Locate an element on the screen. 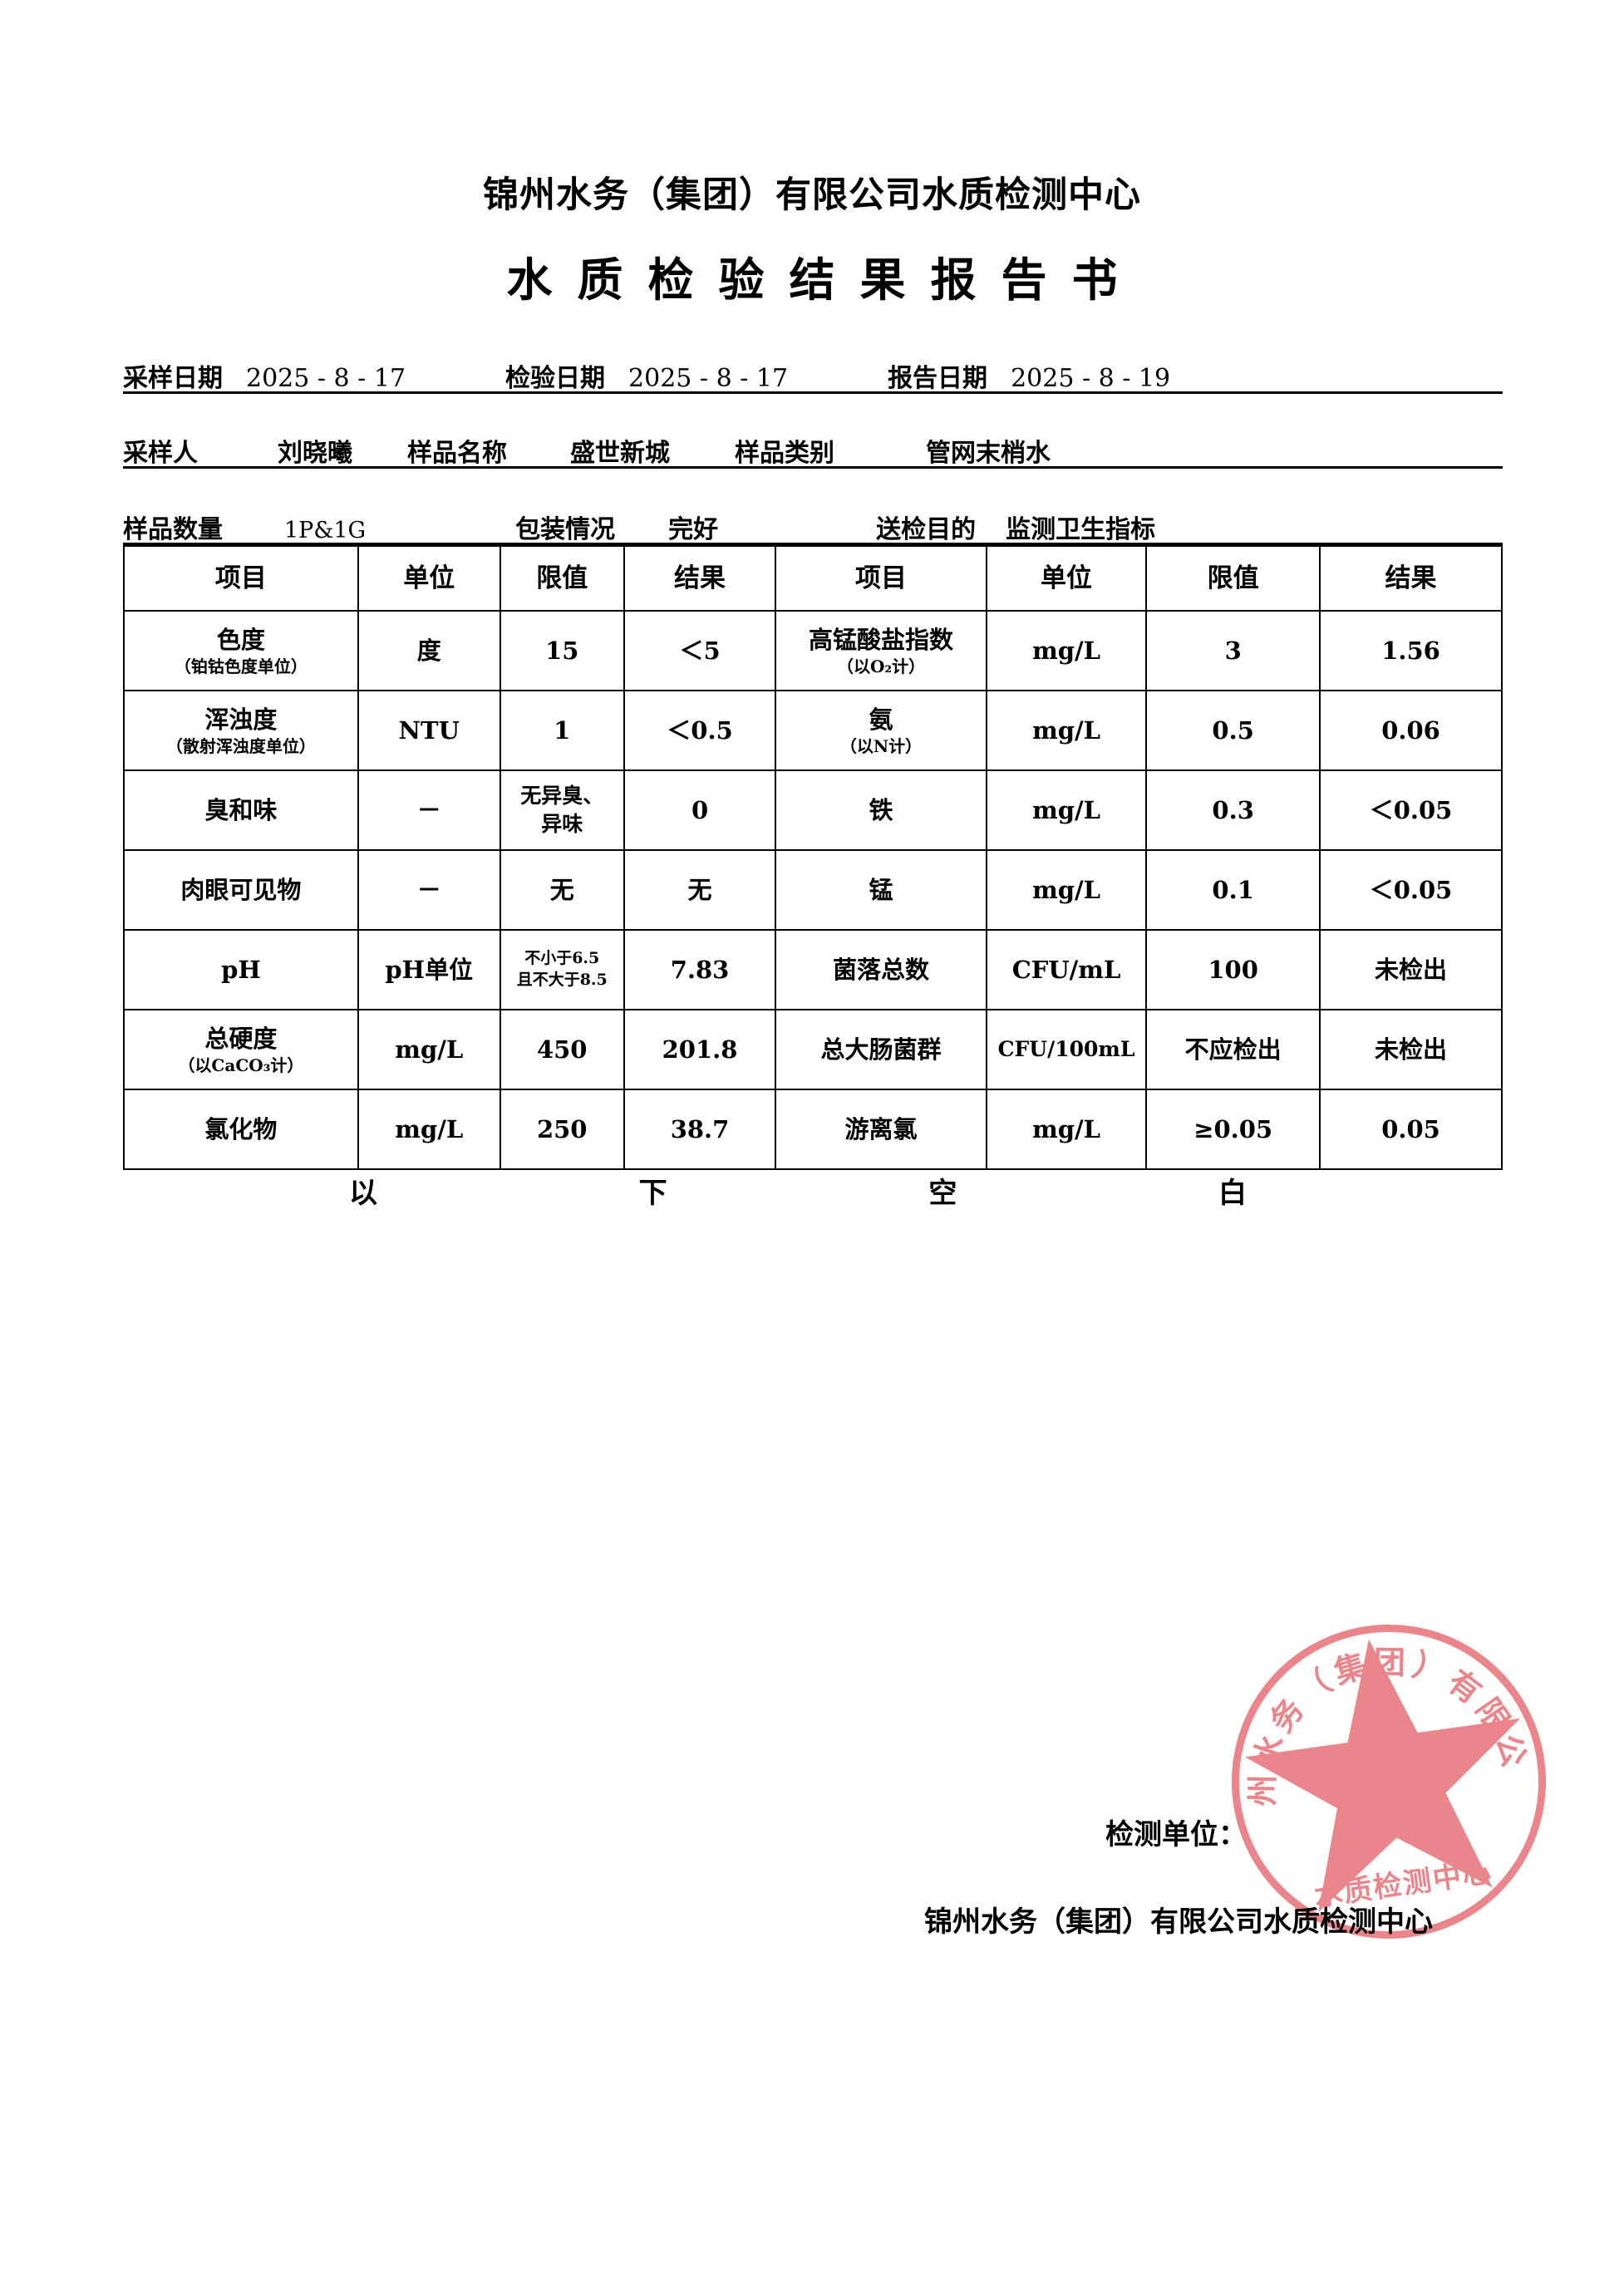 The height and width of the screenshot is (2296, 1624). sampler-value: 刘晓曦 is located at coordinates (315, 453).